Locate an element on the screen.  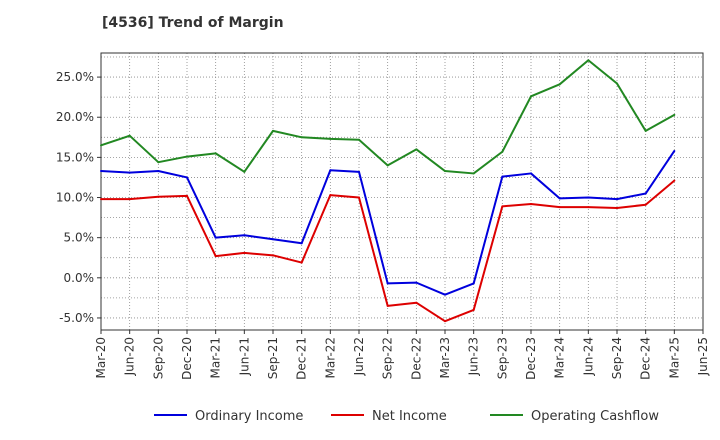
x-tick-label: Sep-21 is located at coordinates (273, 358).